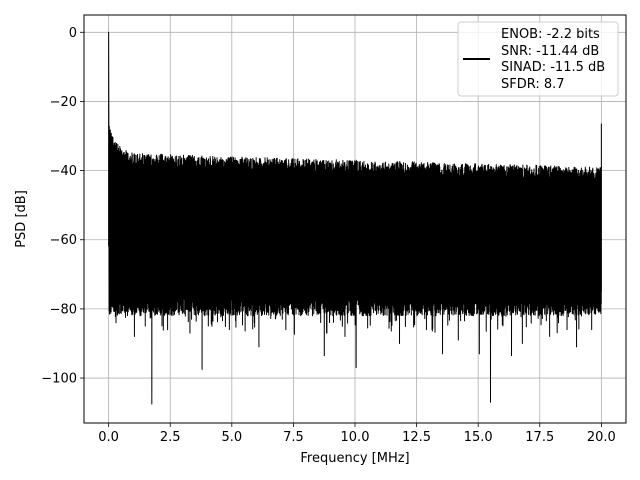 The image size is (640, 480). What do you see at coordinates (601, 437) in the screenshot?
I see `x-tick-label: 20.0` at bounding box center [601, 437].